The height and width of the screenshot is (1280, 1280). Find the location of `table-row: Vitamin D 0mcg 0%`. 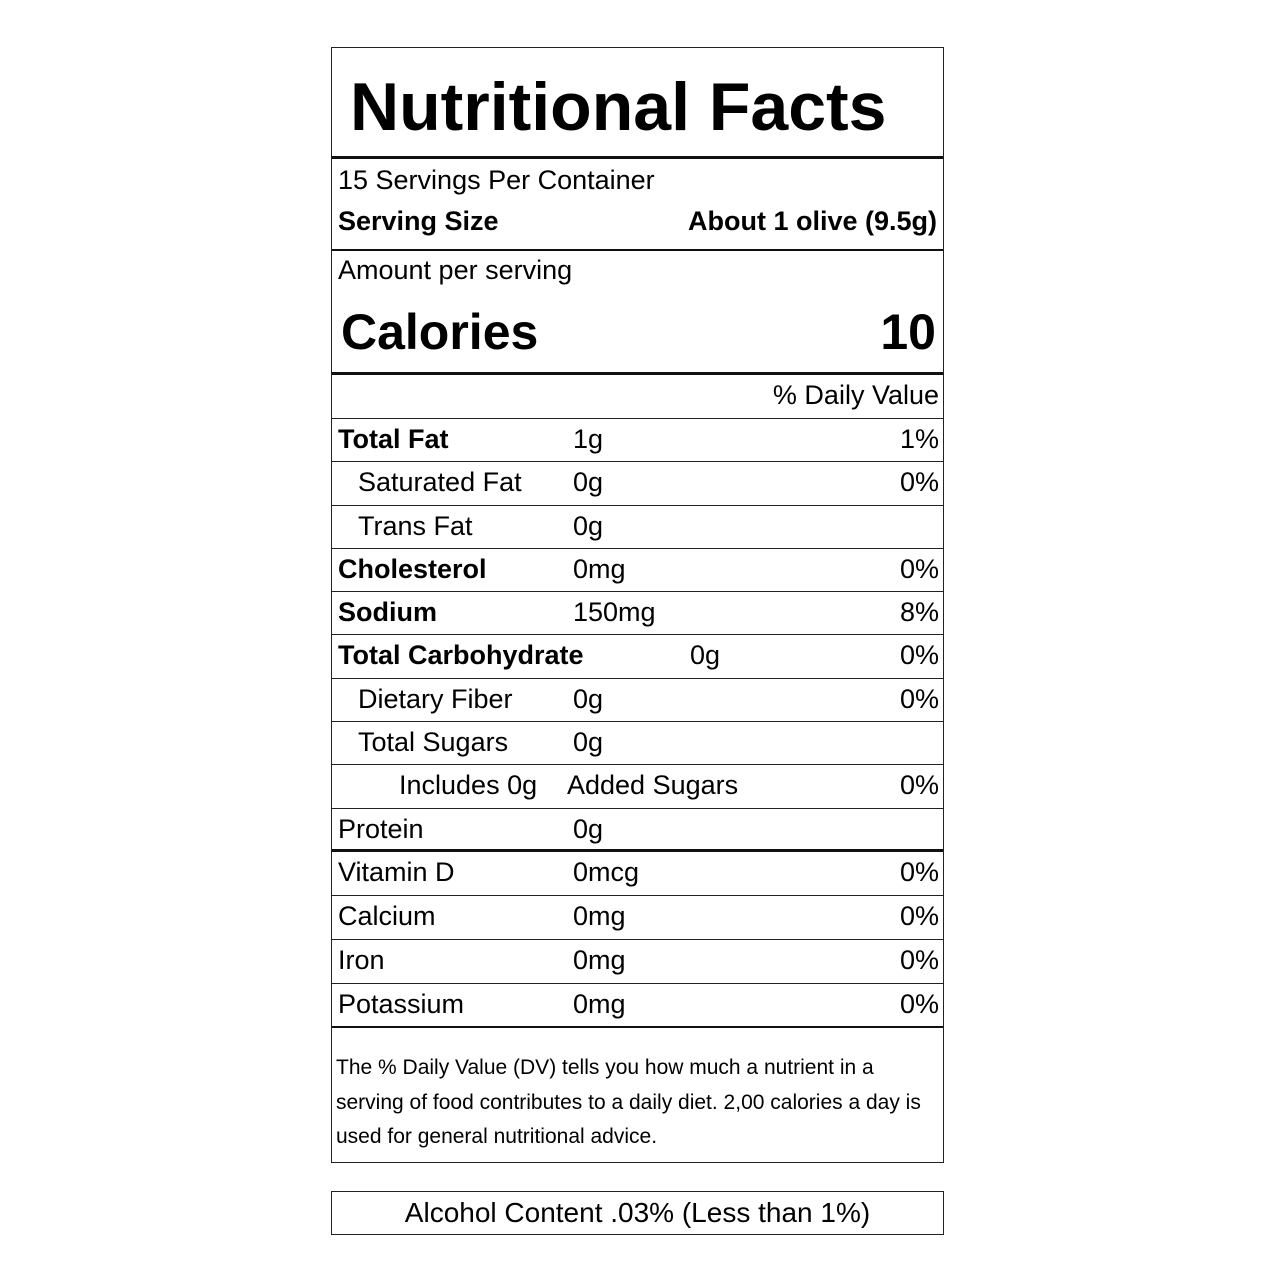

table-row: Vitamin D 0mcg 0% is located at coordinates (637, 874).